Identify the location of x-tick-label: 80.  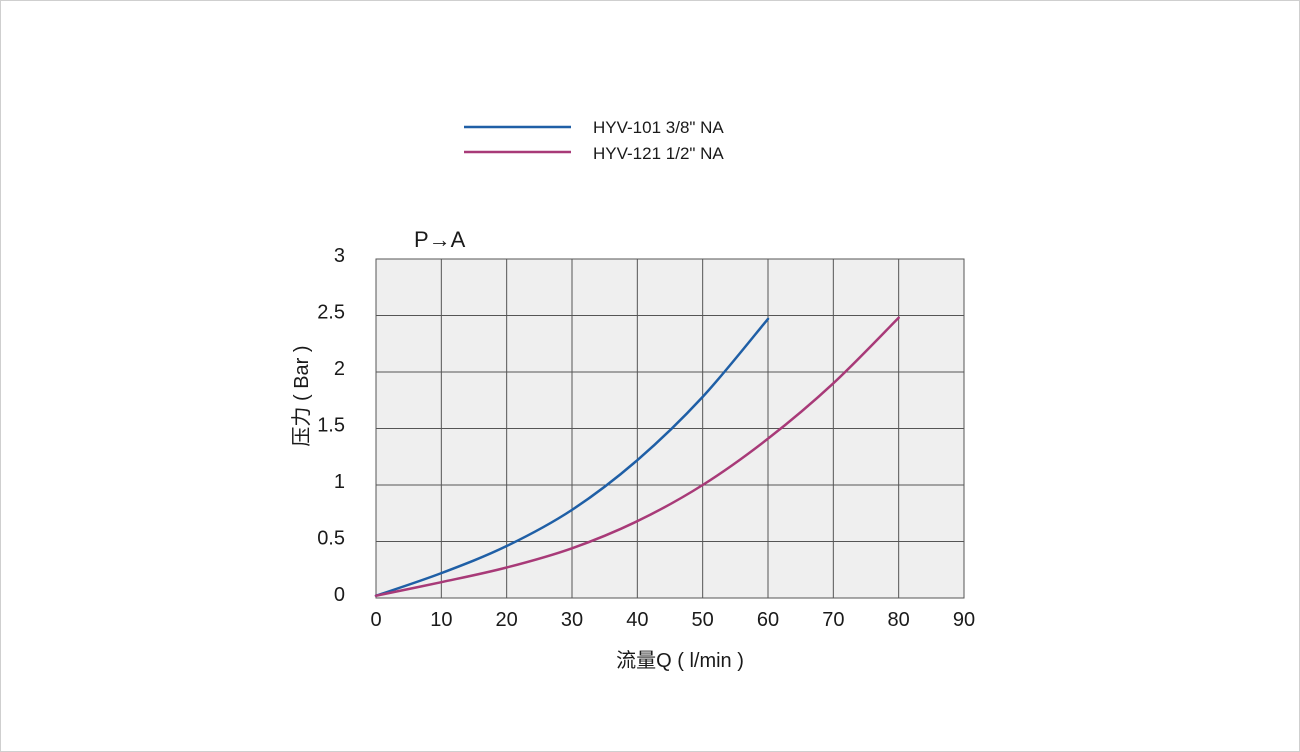
(899, 620).